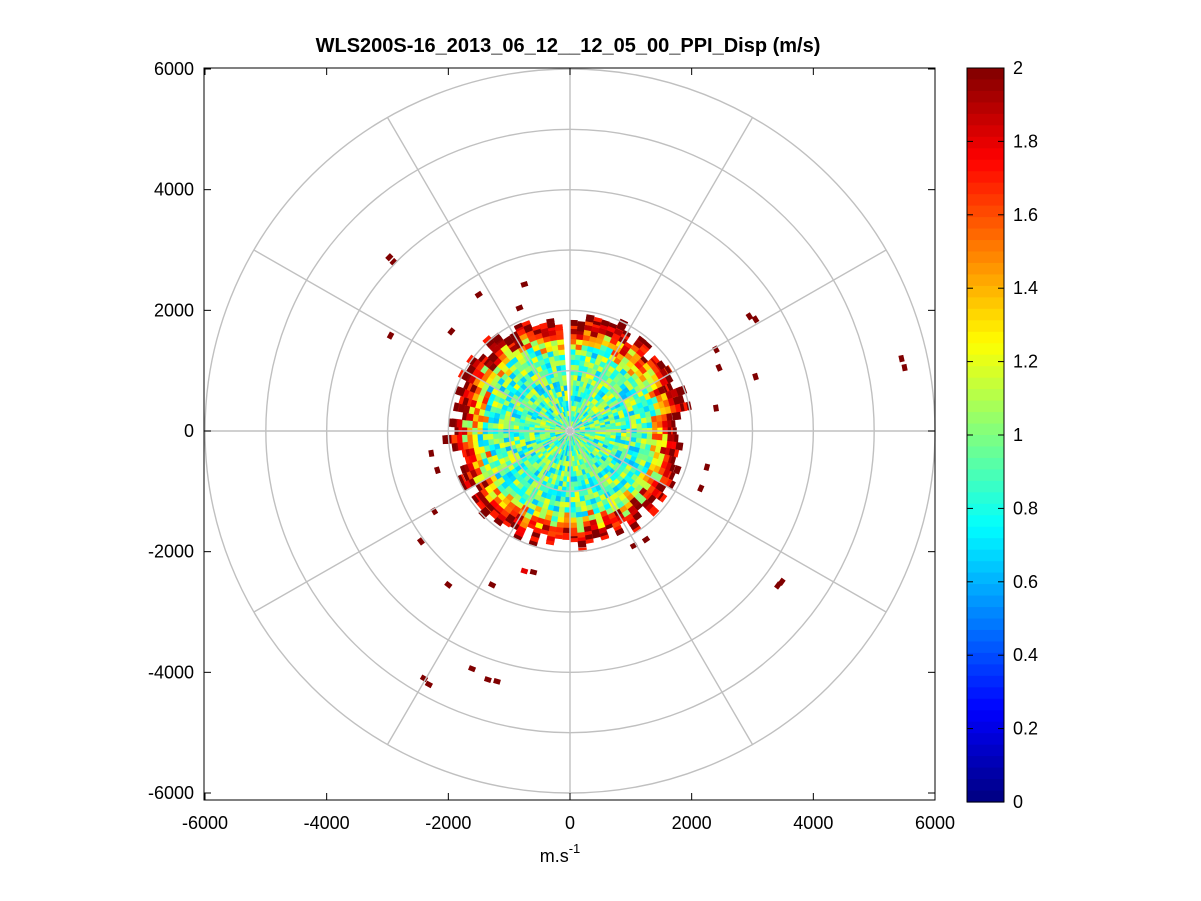  Describe the element at coordinates (1025, 288) in the screenshot. I see `colorbar-tick-label: 1.4` at that location.